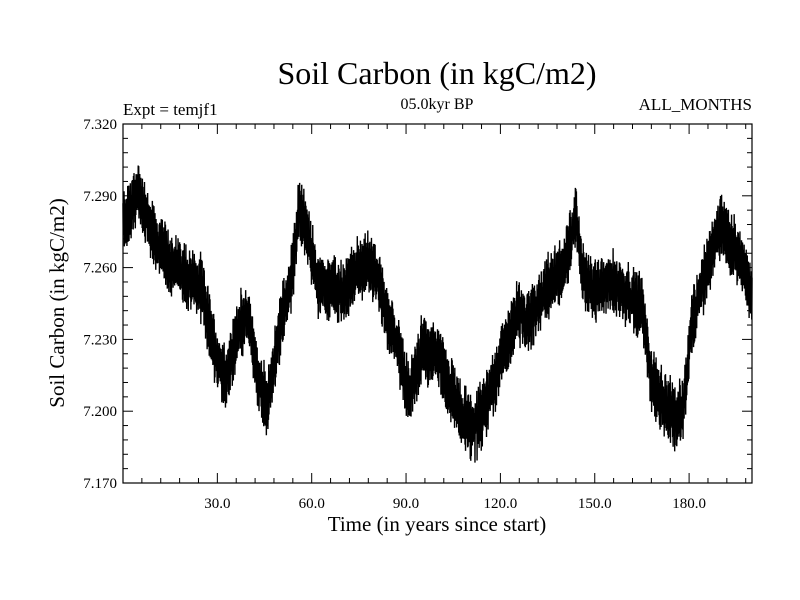  I want to click on x-tick-label: 60.0, so click(312, 504).